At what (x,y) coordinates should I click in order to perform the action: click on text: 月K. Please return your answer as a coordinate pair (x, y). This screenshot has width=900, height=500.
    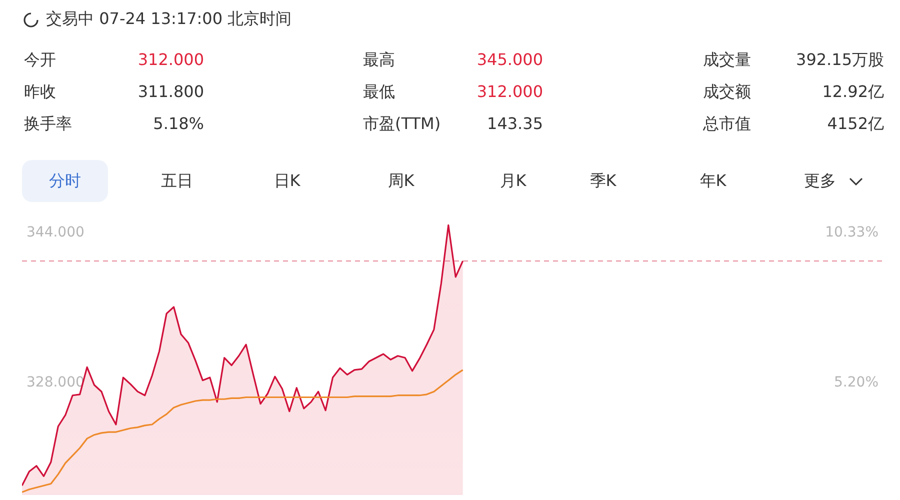
    Looking at the image, I should click on (513, 181).